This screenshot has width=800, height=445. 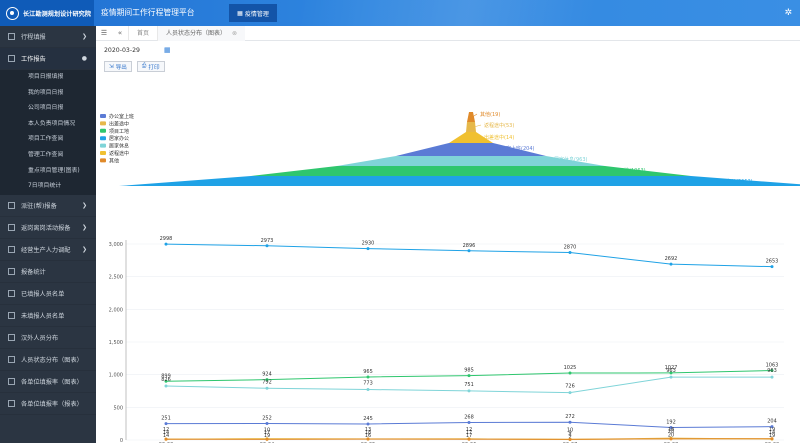 I want to click on sidebar-item-3: 返岗离岗活动报备 ❯, so click(x=48, y=228).